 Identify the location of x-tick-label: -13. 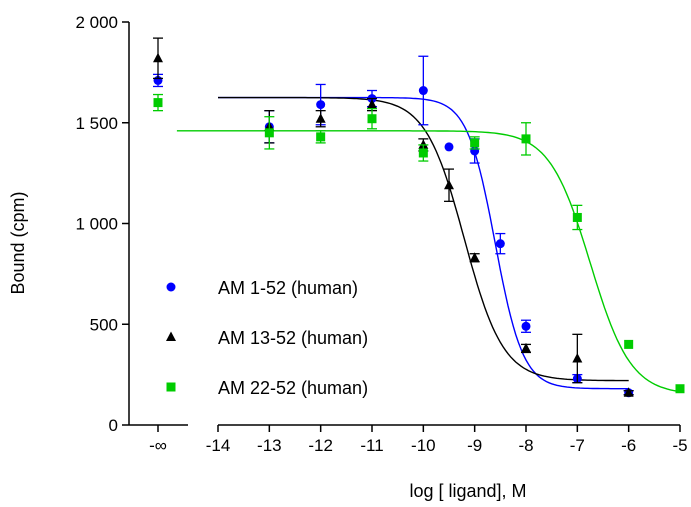
(269, 445).